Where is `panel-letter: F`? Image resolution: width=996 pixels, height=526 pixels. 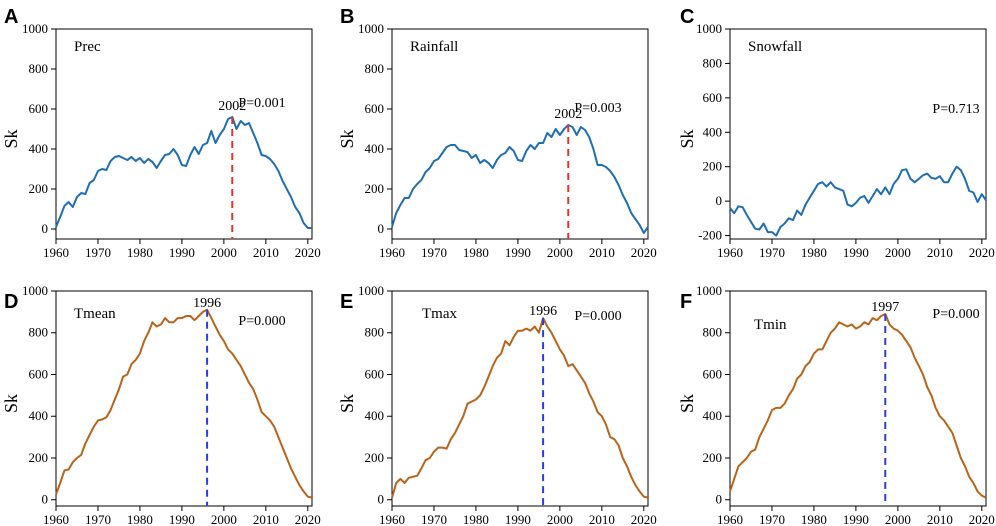 panel-letter: F is located at coordinates (686, 302).